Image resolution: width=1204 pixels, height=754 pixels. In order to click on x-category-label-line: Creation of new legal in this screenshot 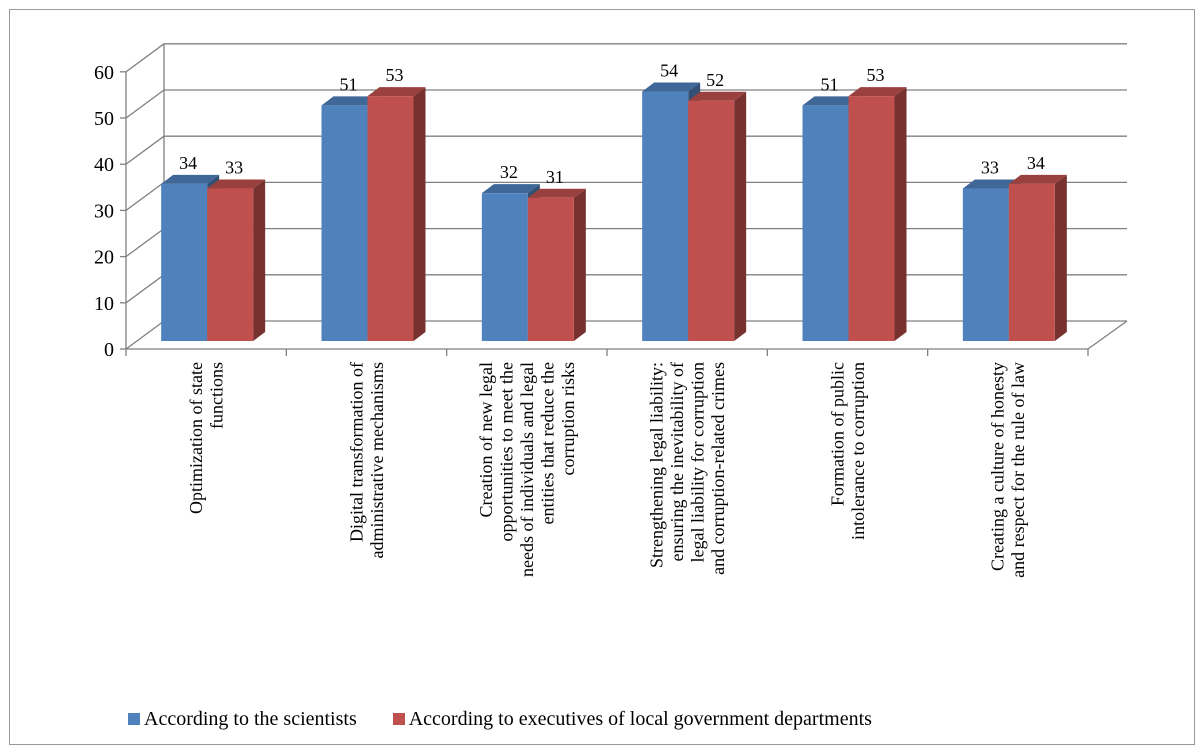, I will do `click(486, 439)`.